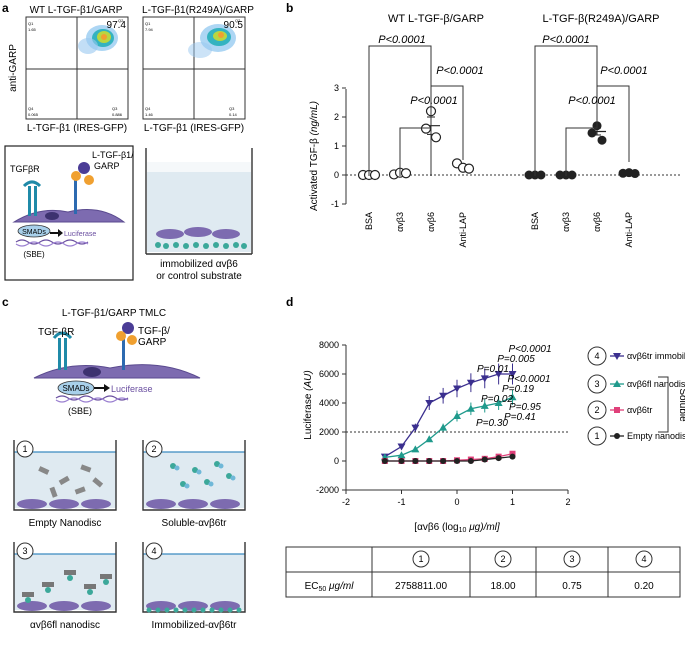  What do you see at coordinates (643, 559) in the screenshot?
I see `ec50-header-num: 4` at bounding box center [643, 559].